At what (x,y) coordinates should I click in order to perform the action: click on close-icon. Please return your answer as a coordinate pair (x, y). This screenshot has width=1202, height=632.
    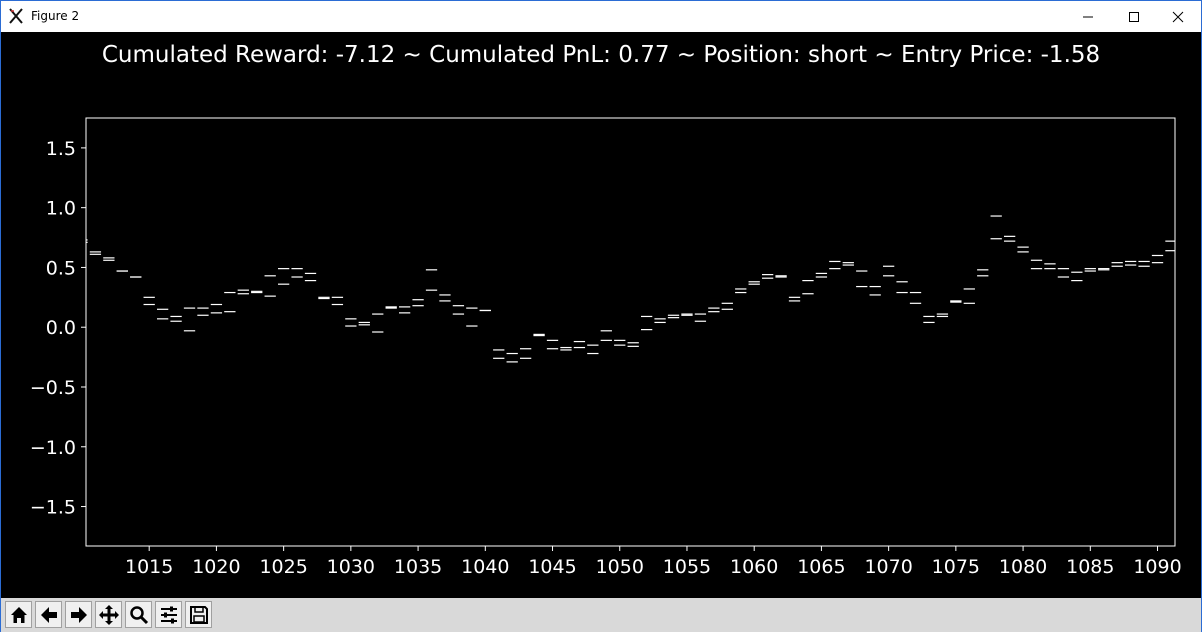
    Looking at the image, I should click on (1178, 16).